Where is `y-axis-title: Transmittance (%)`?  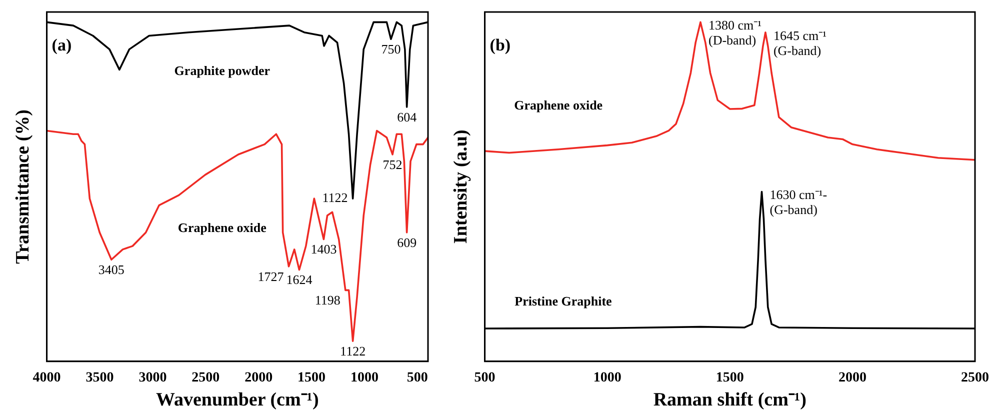 y-axis-title: Transmittance (%) is located at coordinates (23, 187).